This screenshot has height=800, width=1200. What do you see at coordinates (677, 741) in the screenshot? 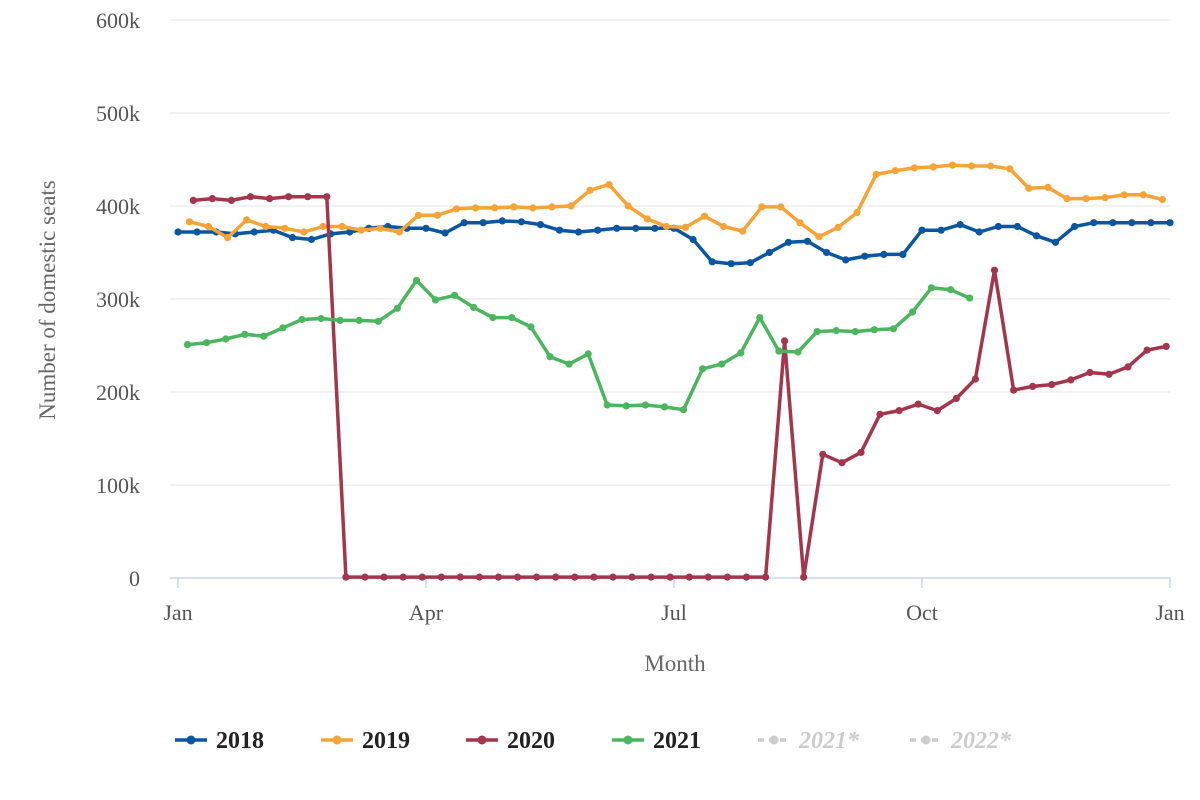
I see `legend-label: 2021` at bounding box center [677, 741].